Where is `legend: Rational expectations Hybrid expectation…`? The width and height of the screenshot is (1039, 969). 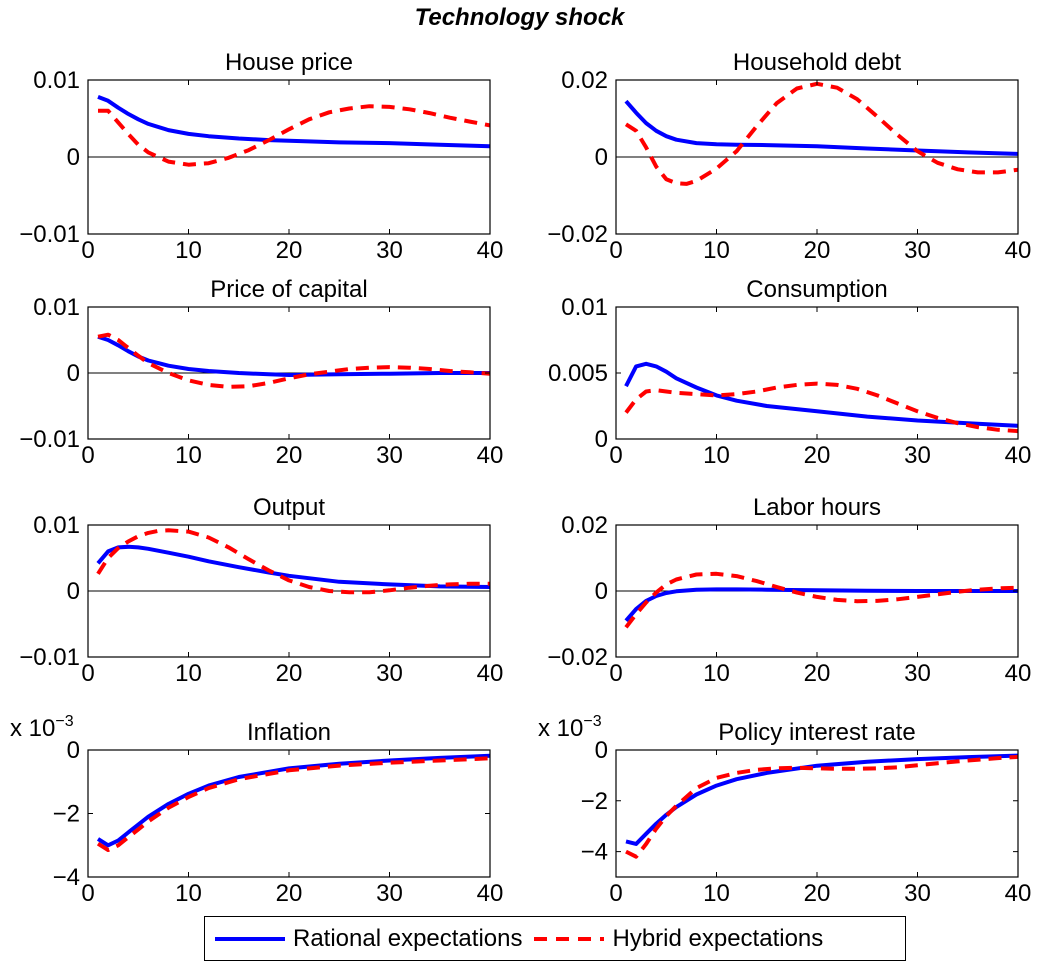 legend: Rational expectations Hybrid expectation… is located at coordinates (555, 938).